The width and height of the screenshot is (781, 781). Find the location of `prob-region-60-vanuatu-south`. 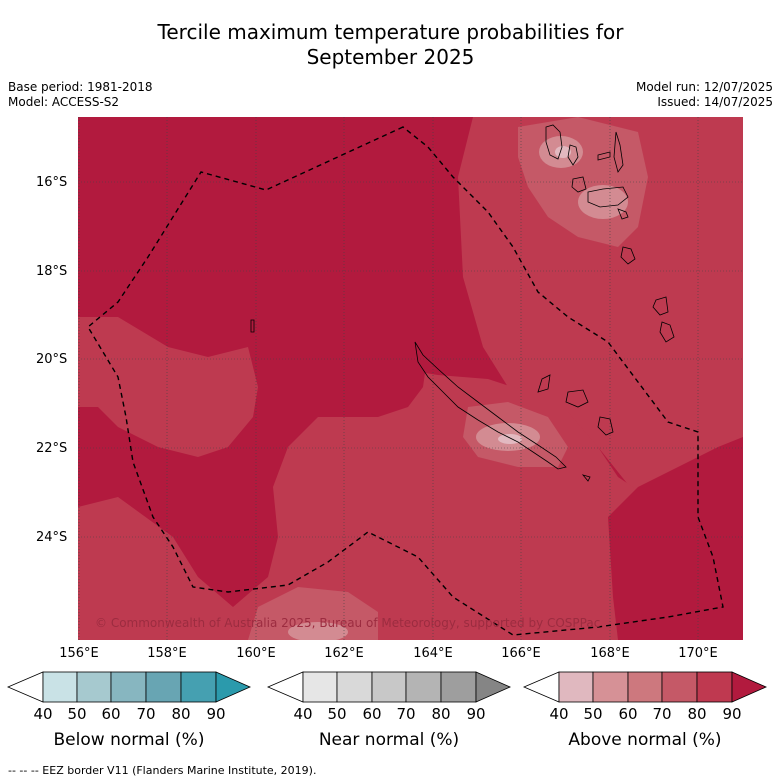

prob-region-60-vanuatu-south is located at coordinates (603, 202).